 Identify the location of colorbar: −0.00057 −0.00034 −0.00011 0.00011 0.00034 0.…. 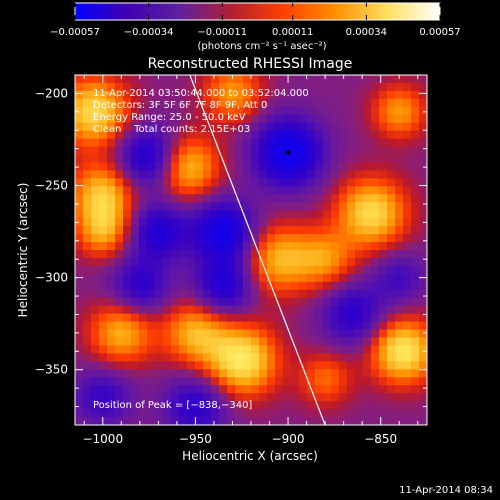
(255, 27).